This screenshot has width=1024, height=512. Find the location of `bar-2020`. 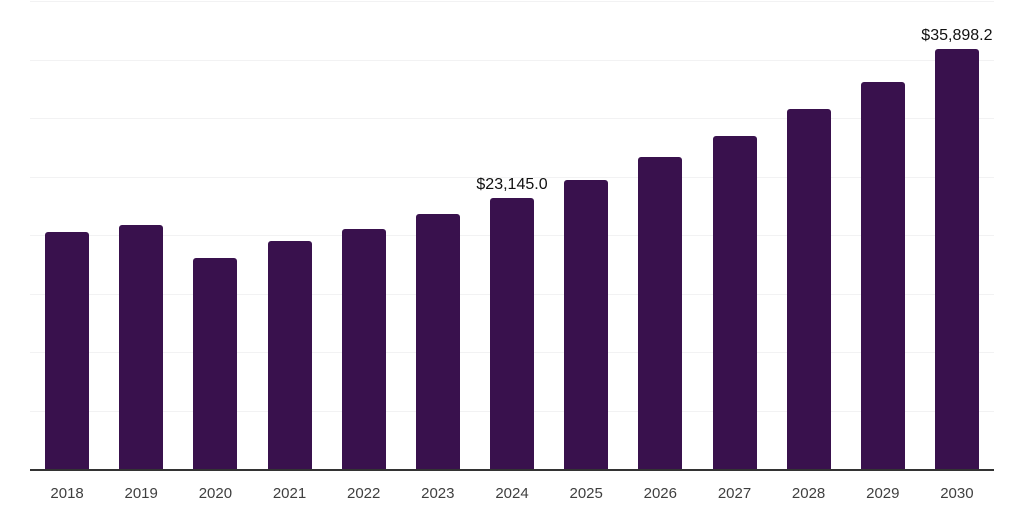

bar-2020 is located at coordinates (215, 364).